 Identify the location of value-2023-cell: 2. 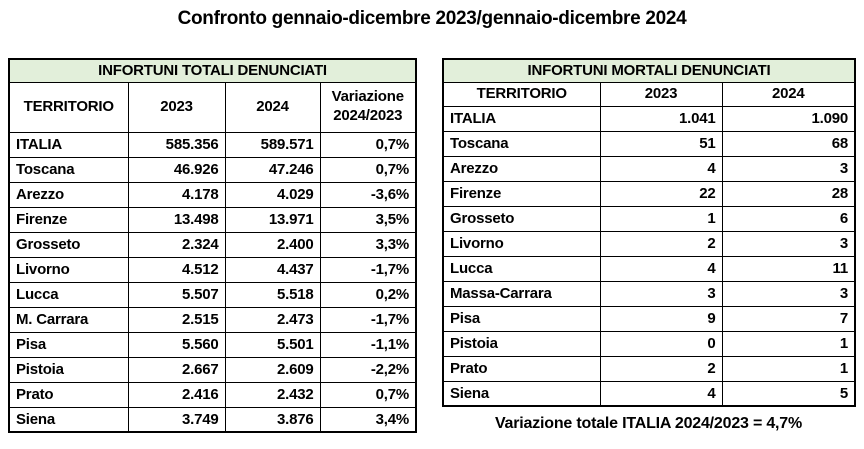
(661, 243).